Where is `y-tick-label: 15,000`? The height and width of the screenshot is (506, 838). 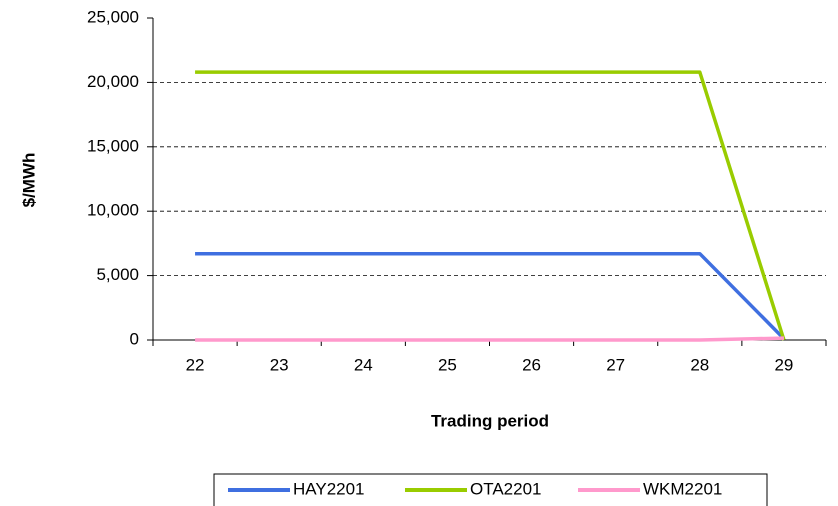 y-tick-label: 15,000 is located at coordinates (113, 145).